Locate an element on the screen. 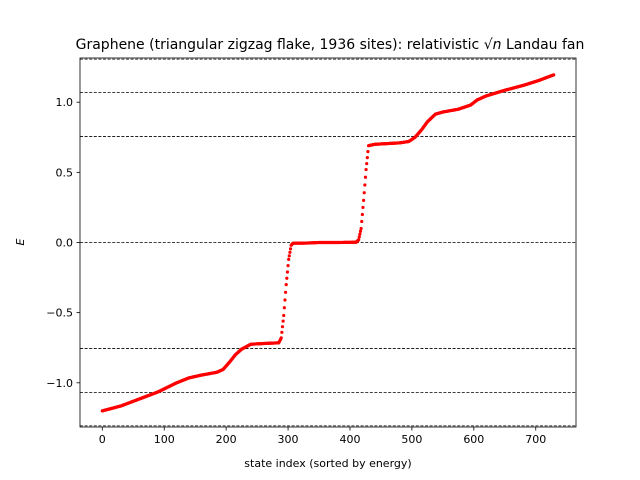 This screenshot has width=640, height=480. y-tick-label: −0.5 is located at coordinates (59, 313).